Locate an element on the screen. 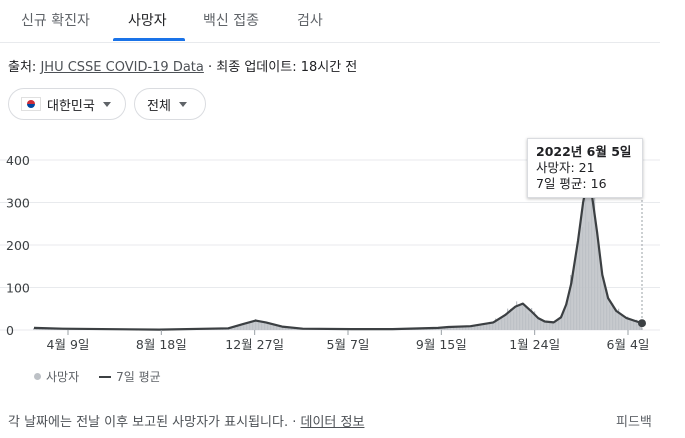 This screenshot has height=438, width=685. tab-bar: 신규 확진자 사망자 백신 접종 검사 is located at coordinates (330, 21).